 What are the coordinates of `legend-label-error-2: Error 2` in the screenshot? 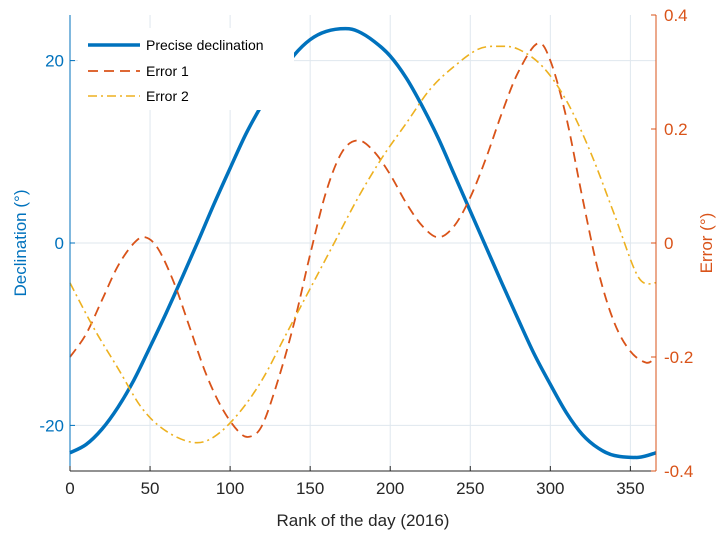 It's located at (167, 96).